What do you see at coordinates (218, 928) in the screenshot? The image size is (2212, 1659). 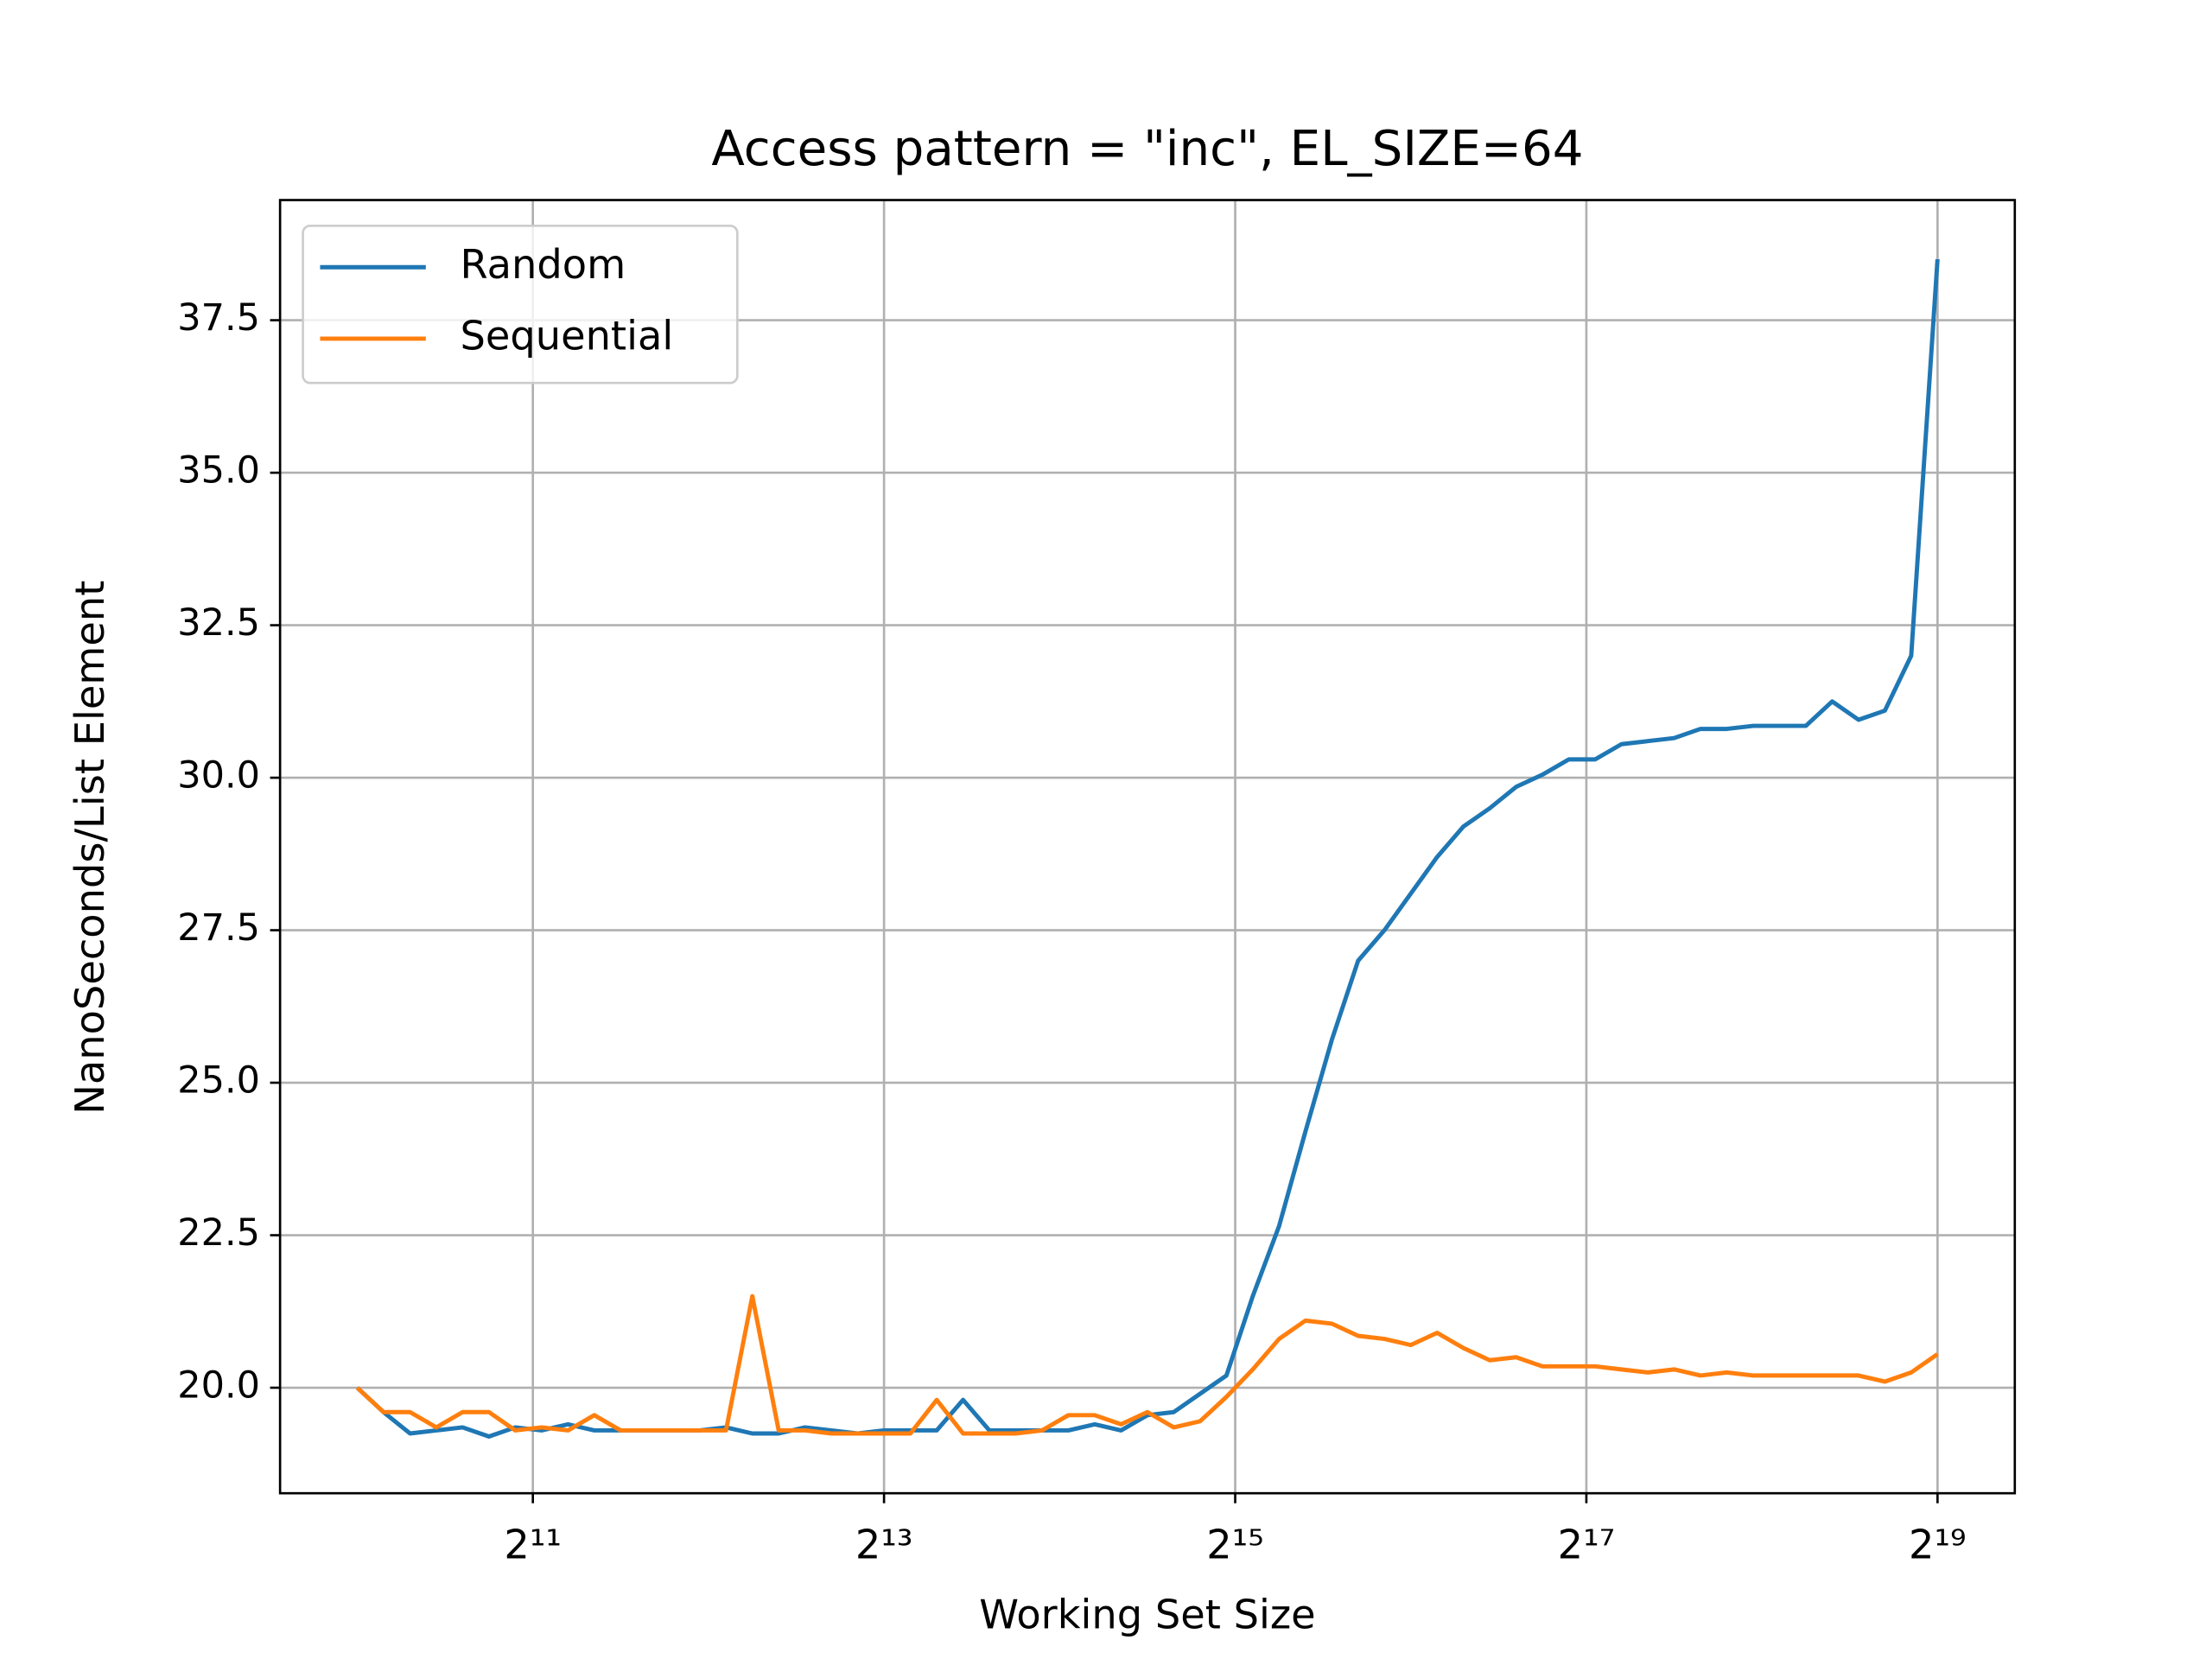 I see `y-tick-label: 27.5` at bounding box center [218, 928].